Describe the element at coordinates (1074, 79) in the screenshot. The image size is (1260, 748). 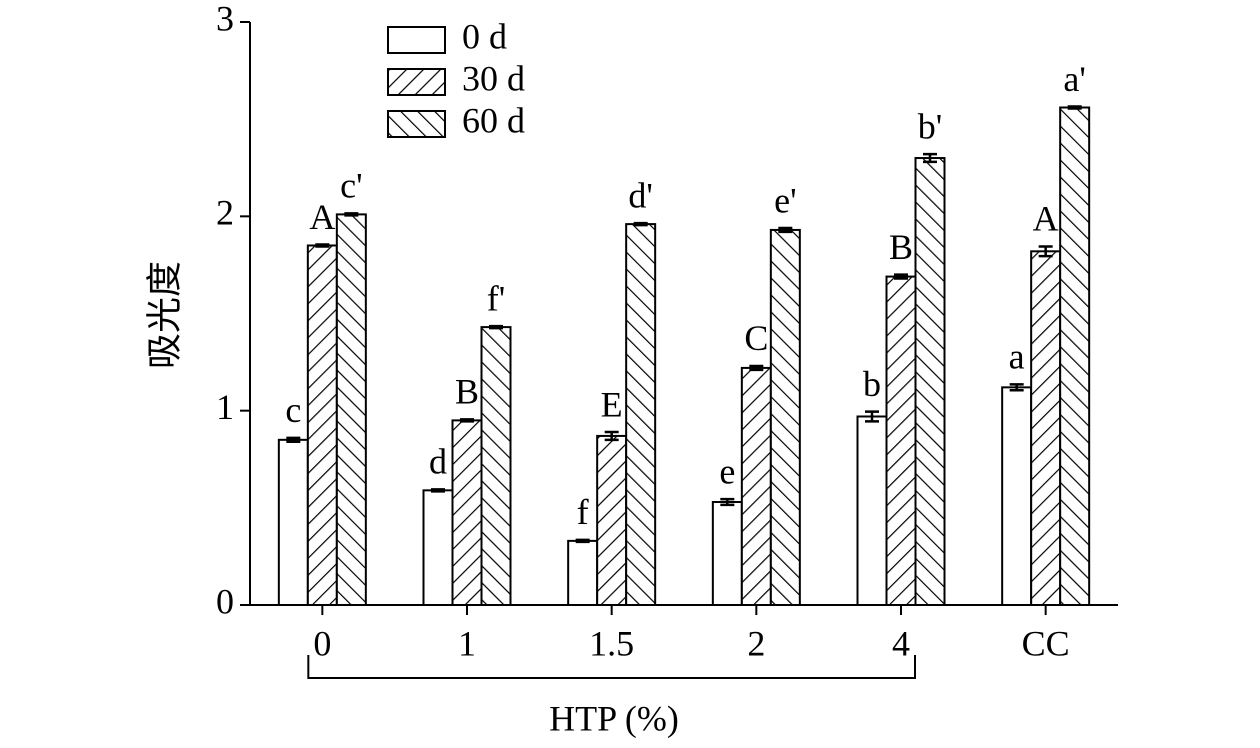
I see `significance-label: a'` at that location.